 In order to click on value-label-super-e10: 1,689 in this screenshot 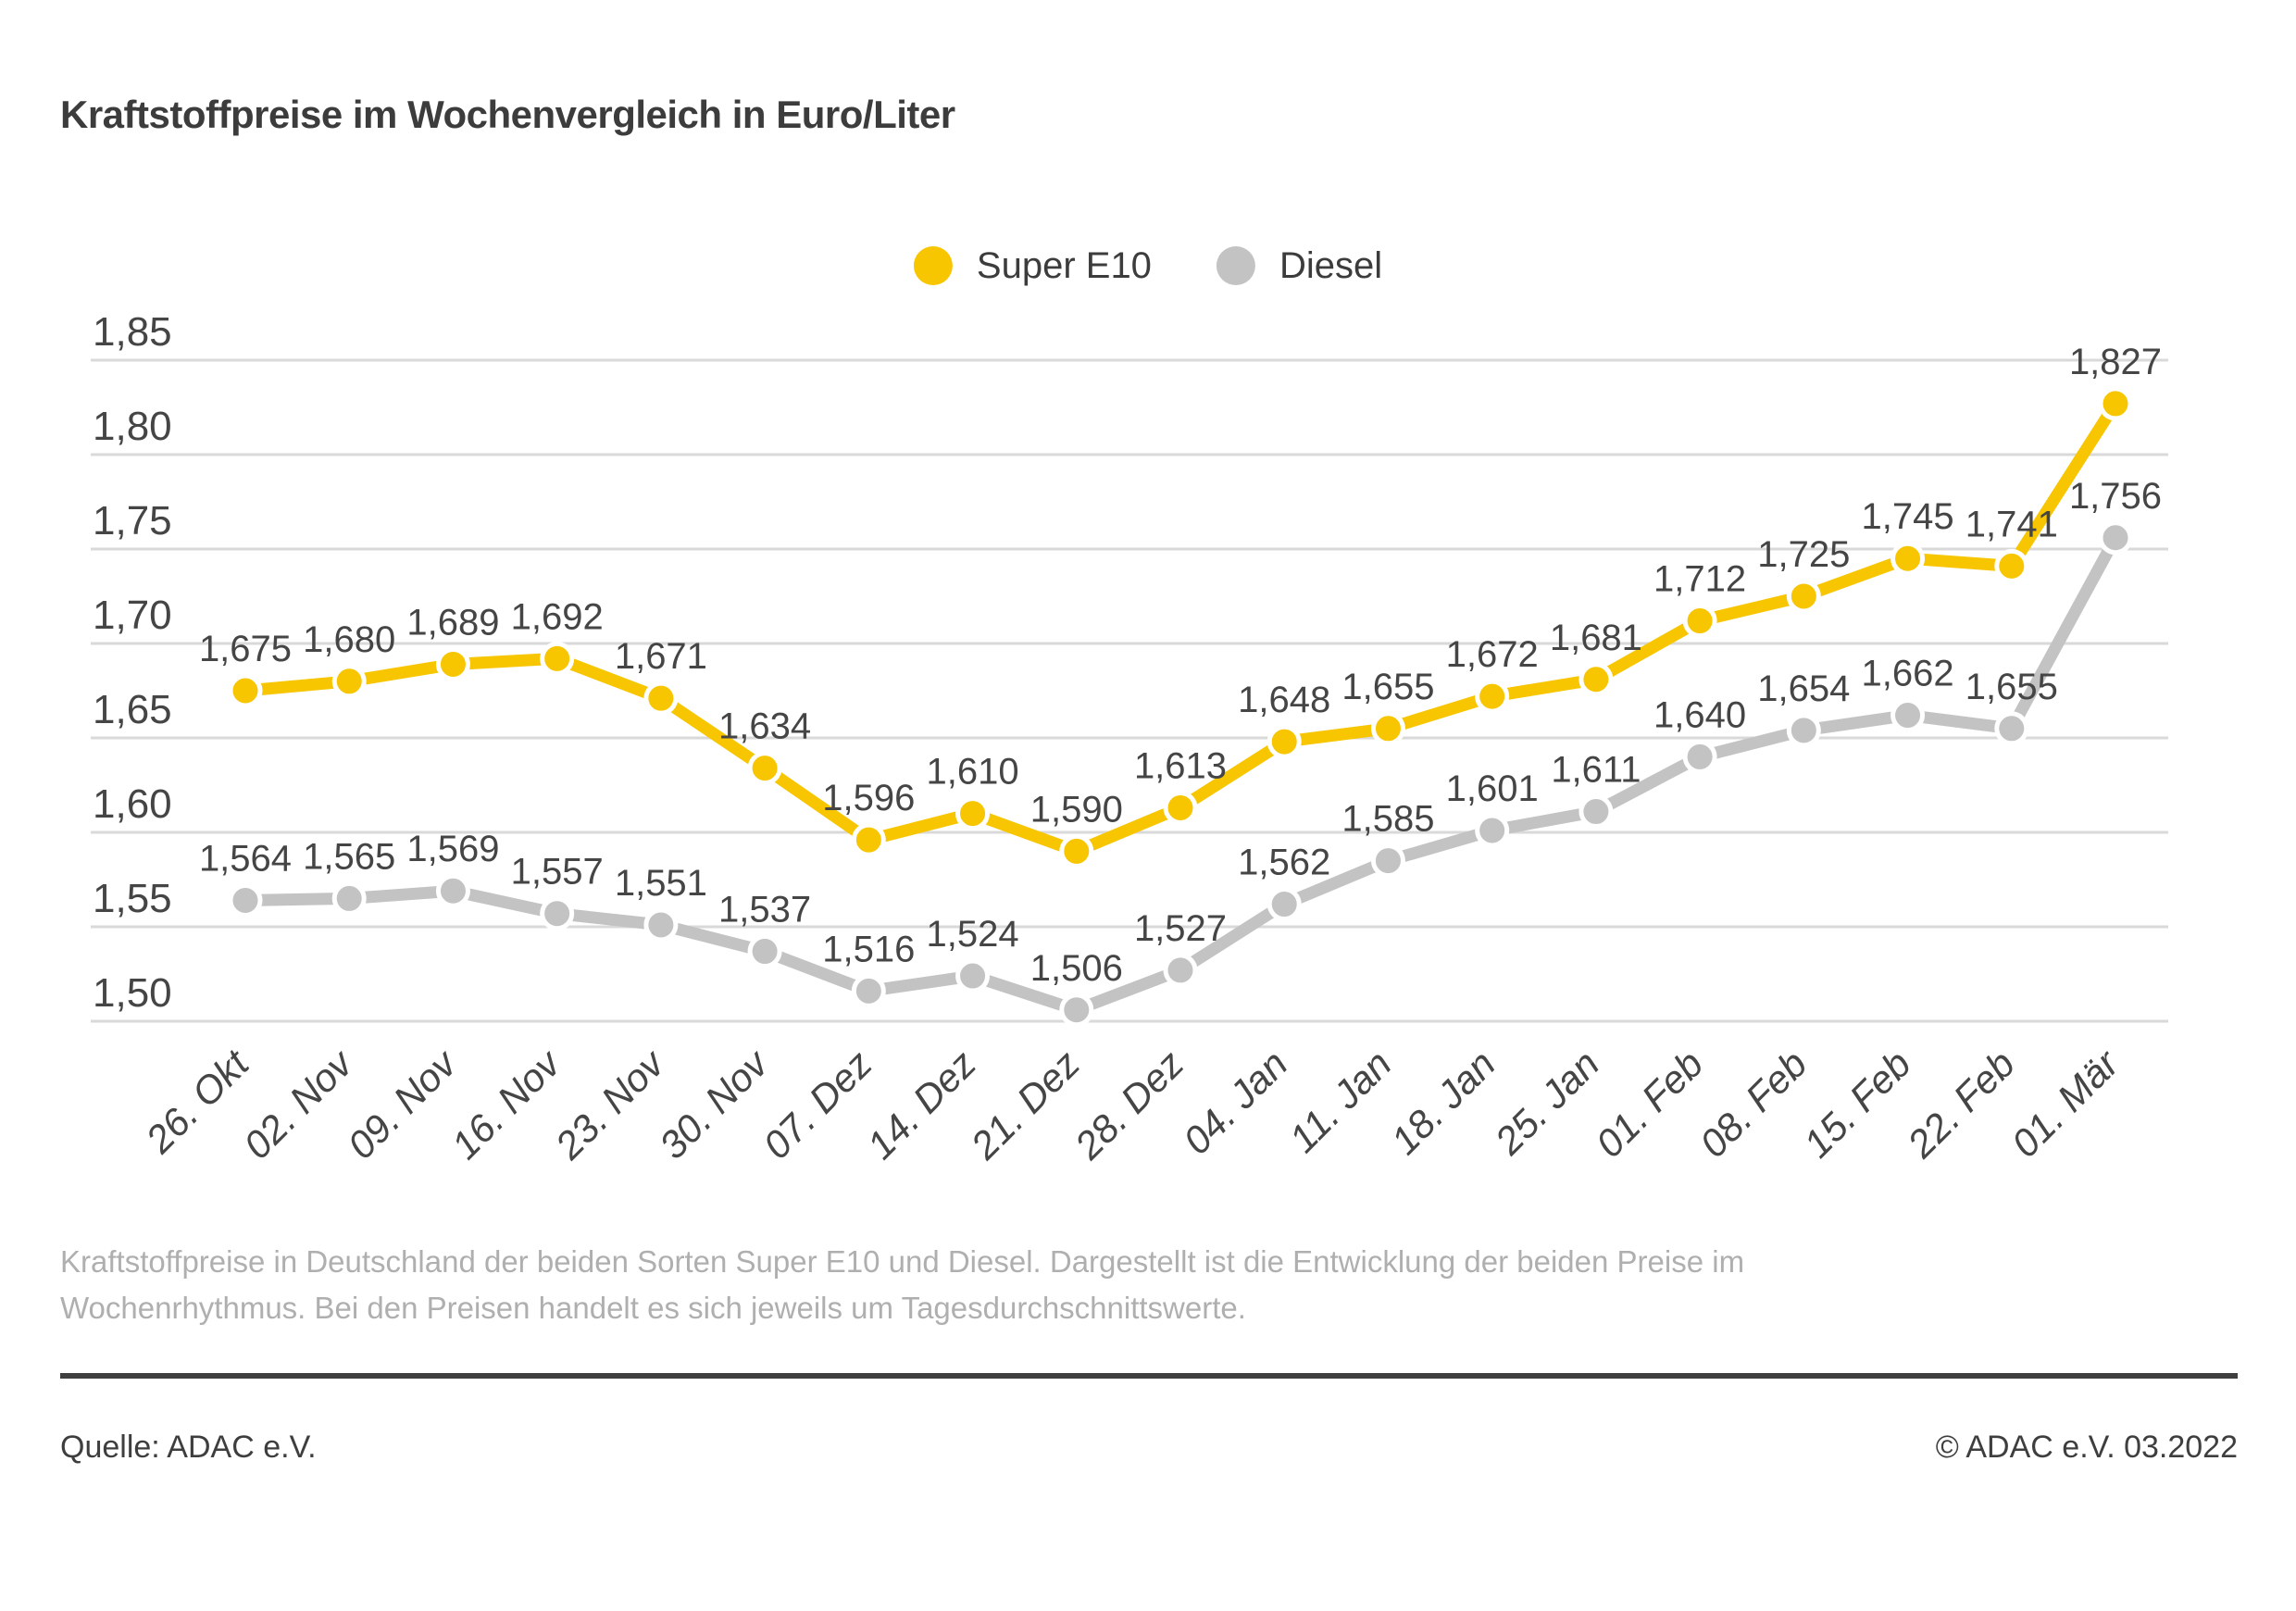, I will do `click(452, 622)`.